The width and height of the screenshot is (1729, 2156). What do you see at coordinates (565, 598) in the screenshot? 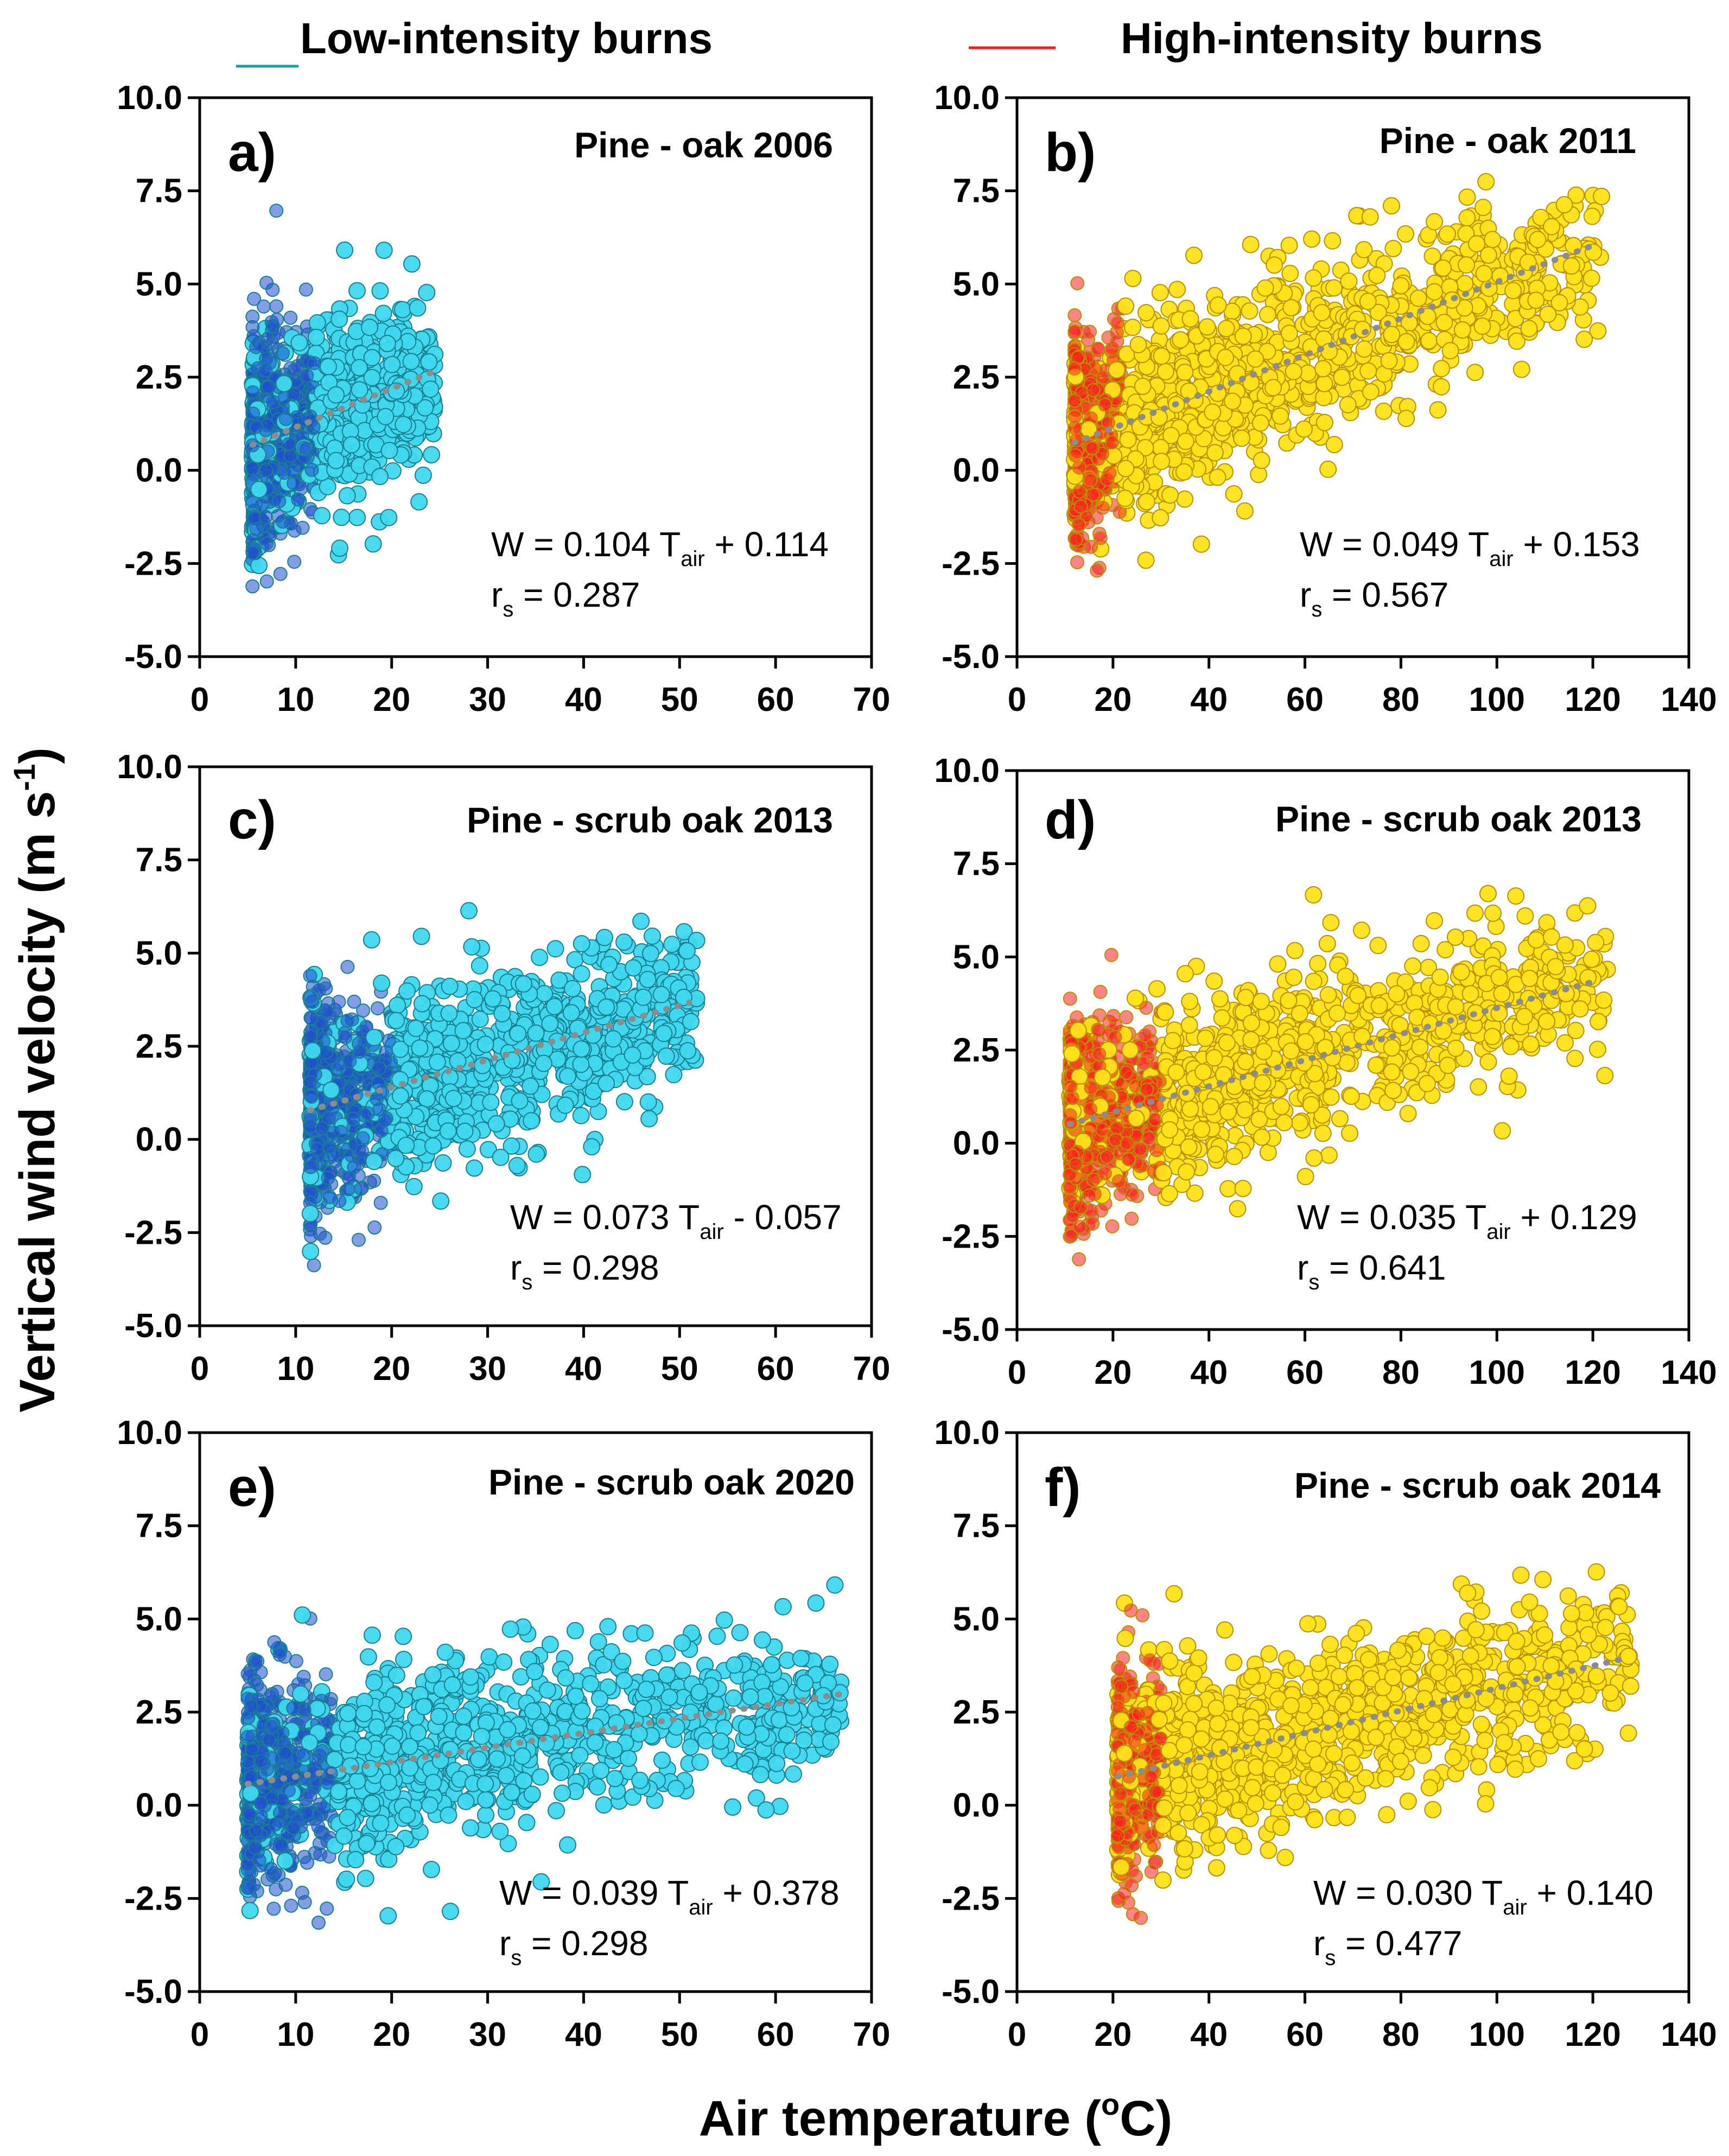
I see `spearman-rs: rs = 0.287` at bounding box center [565, 598].